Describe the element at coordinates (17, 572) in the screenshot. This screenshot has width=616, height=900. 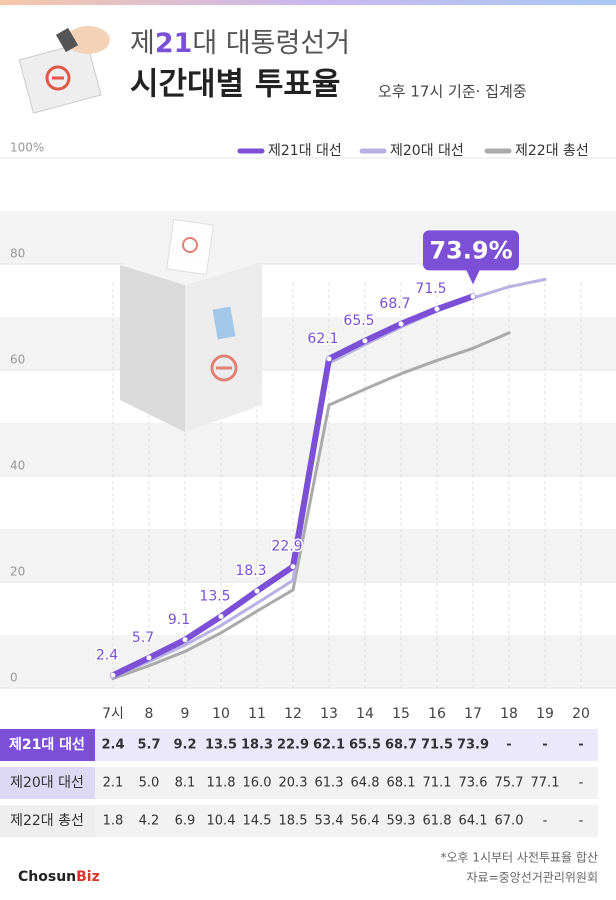
I see `y-tick-label: 20` at that location.